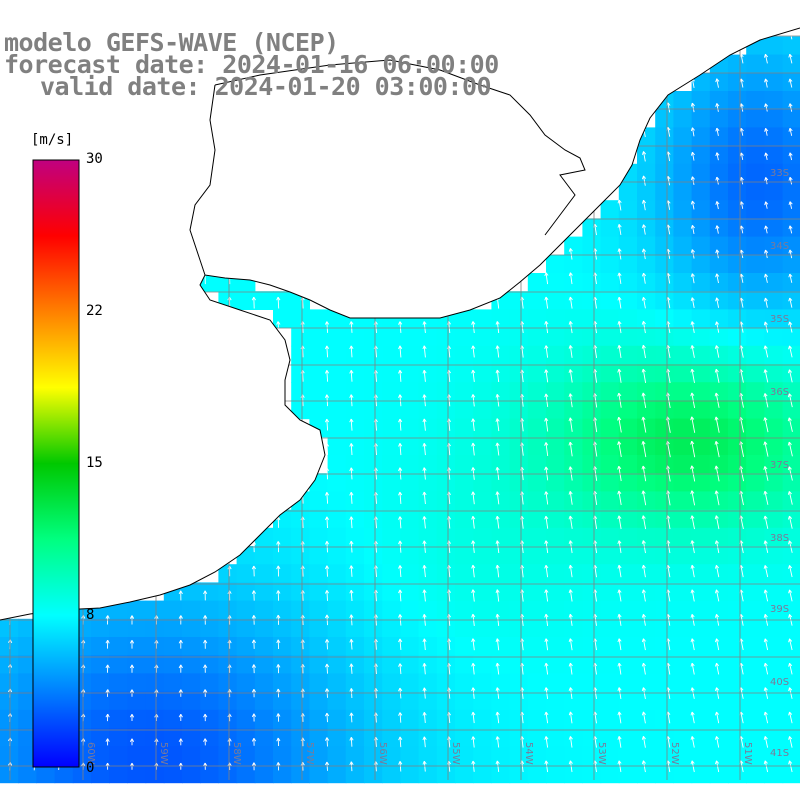  Describe the element at coordinates (779, 246) in the screenshot. I see `lat-label: 34S` at that location.